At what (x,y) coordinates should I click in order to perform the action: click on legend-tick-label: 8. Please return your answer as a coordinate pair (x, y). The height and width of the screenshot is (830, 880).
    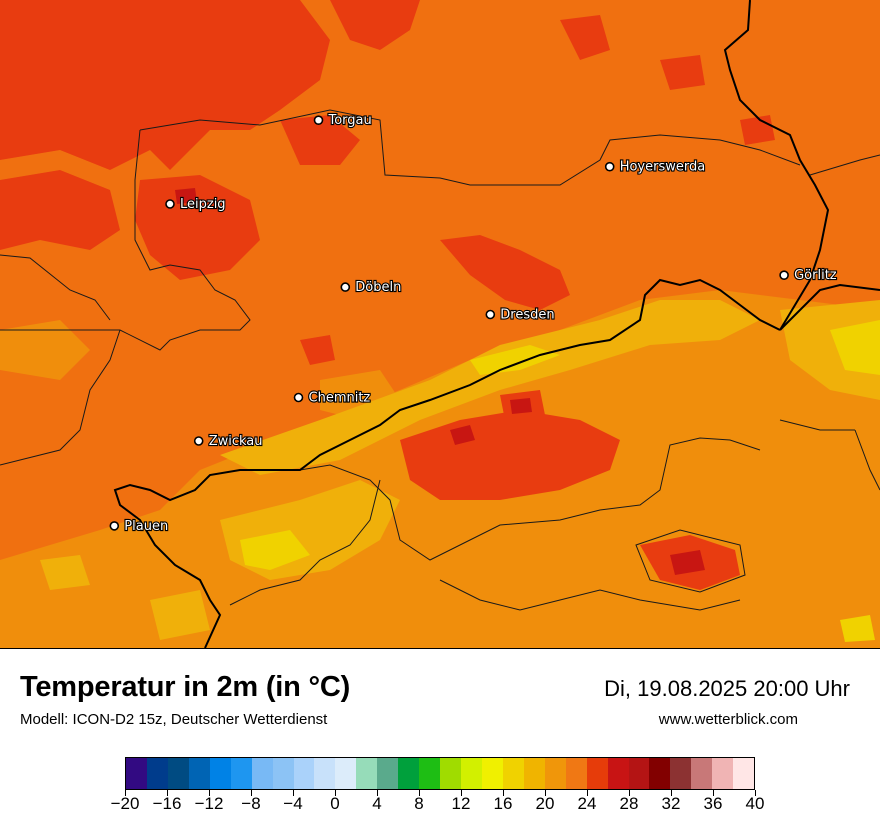
    Looking at the image, I should click on (419, 803).